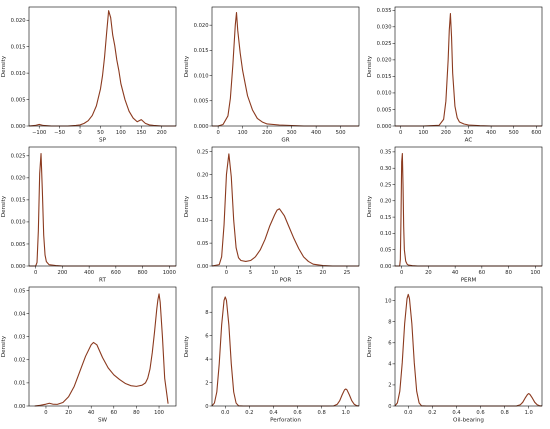 The width and height of the screenshot is (550, 429). What do you see at coordinates (468, 350) in the screenshot?
I see `density-curve-oil-bearing` at bounding box center [468, 350].